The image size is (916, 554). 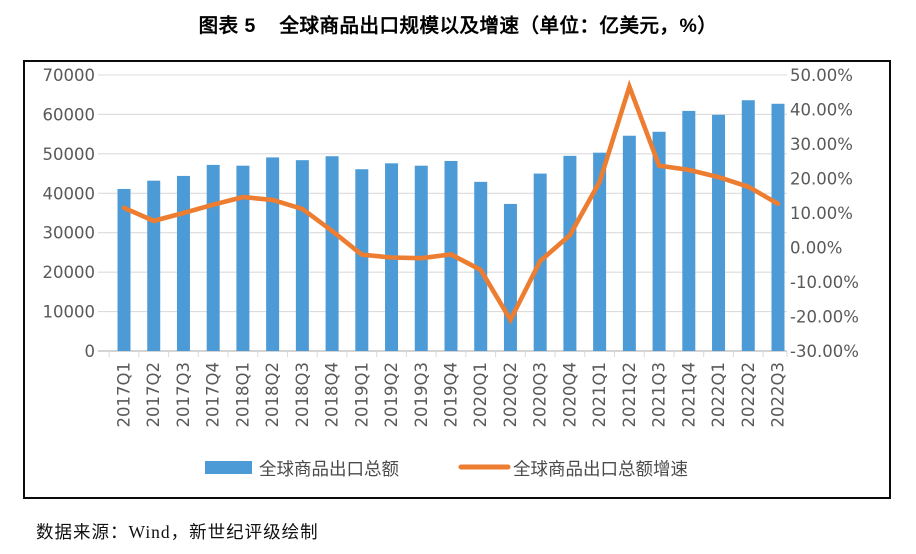 What do you see at coordinates (272, 394) in the screenshot?
I see `x-axis-category-label: 2018Q2` at bounding box center [272, 394].